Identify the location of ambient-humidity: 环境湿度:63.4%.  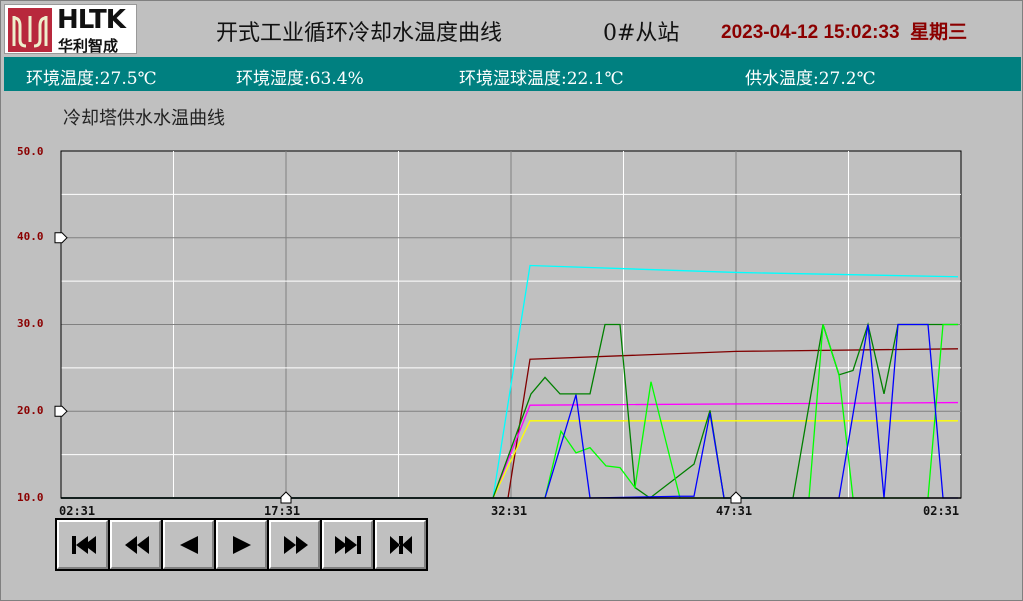
(300, 79).